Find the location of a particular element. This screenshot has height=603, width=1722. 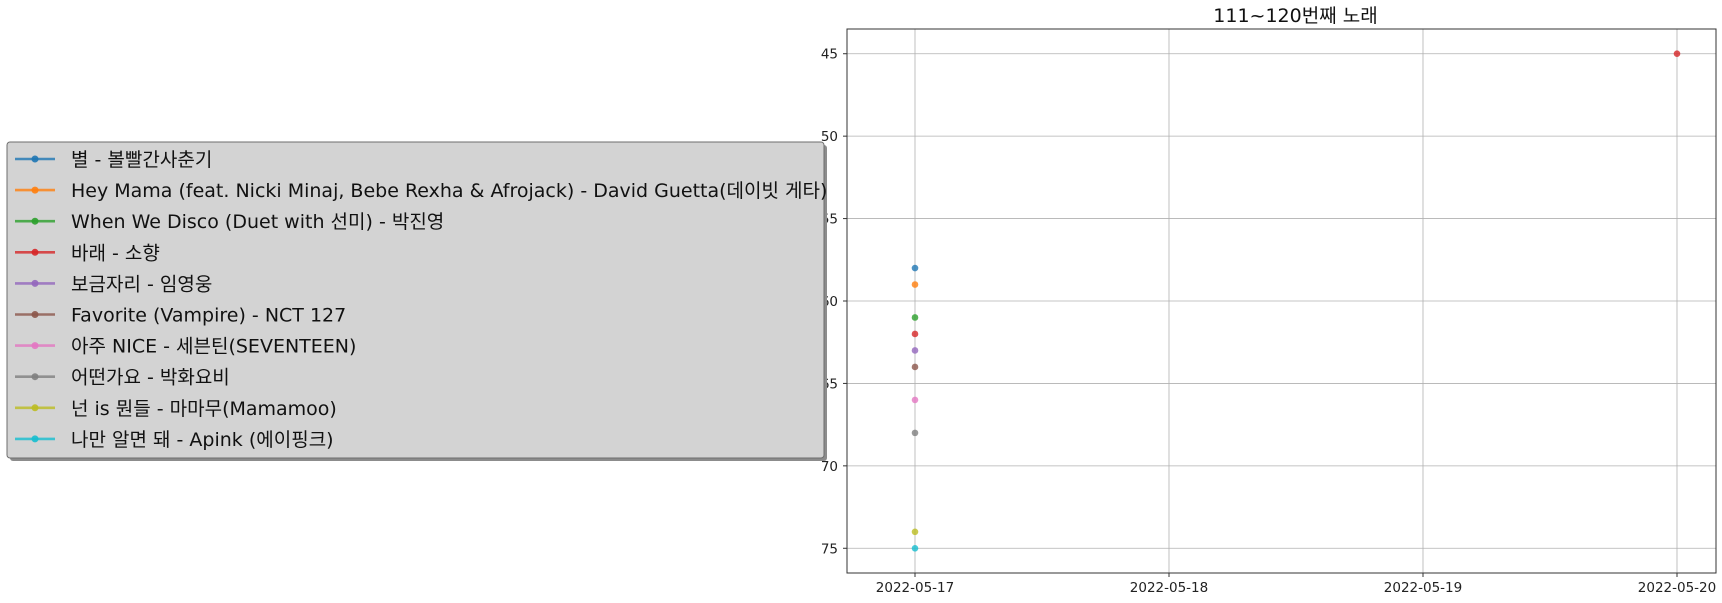

legend-label: 별 - 볼빨간사춘기 is located at coordinates (141, 160).